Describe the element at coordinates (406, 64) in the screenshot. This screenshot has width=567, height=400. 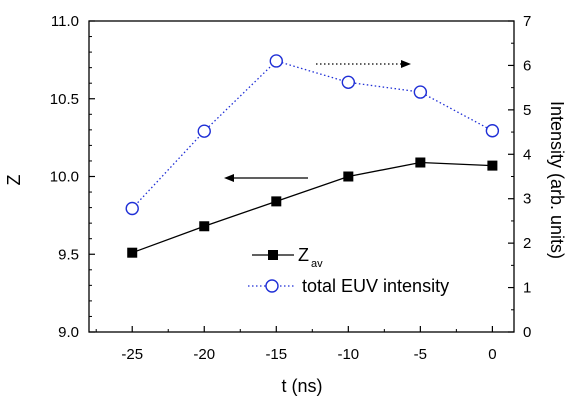
I see `right-arrow-head` at that location.